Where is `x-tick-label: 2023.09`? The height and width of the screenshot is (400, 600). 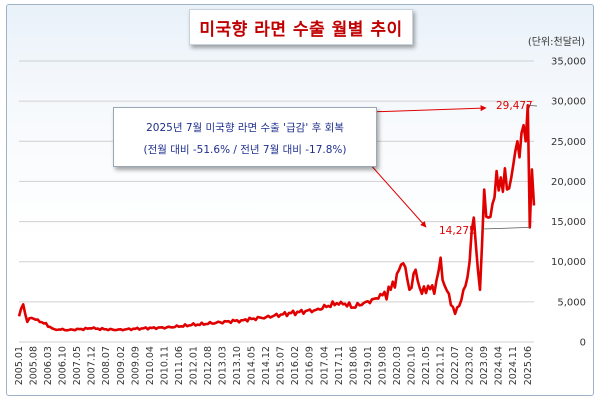
x-tick-label: 2023.09 is located at coordinates (484, 365).